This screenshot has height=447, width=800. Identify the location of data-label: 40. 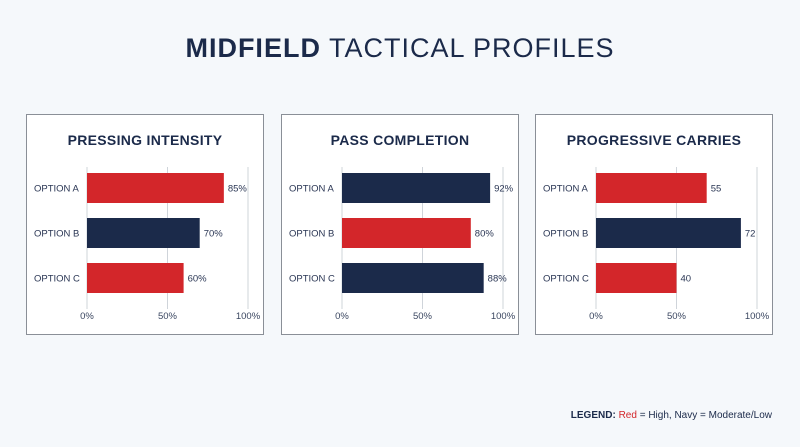
(686, 279).